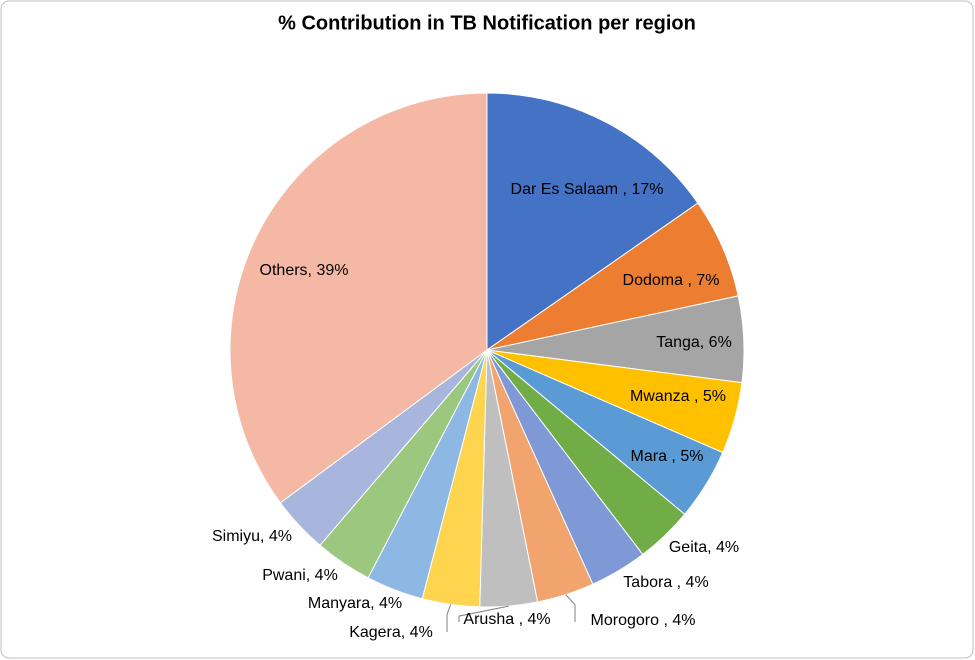 The height and width of the screenshot is (660, 975). I want to click on data-label: Manyara, 4%, so click(355, 603).